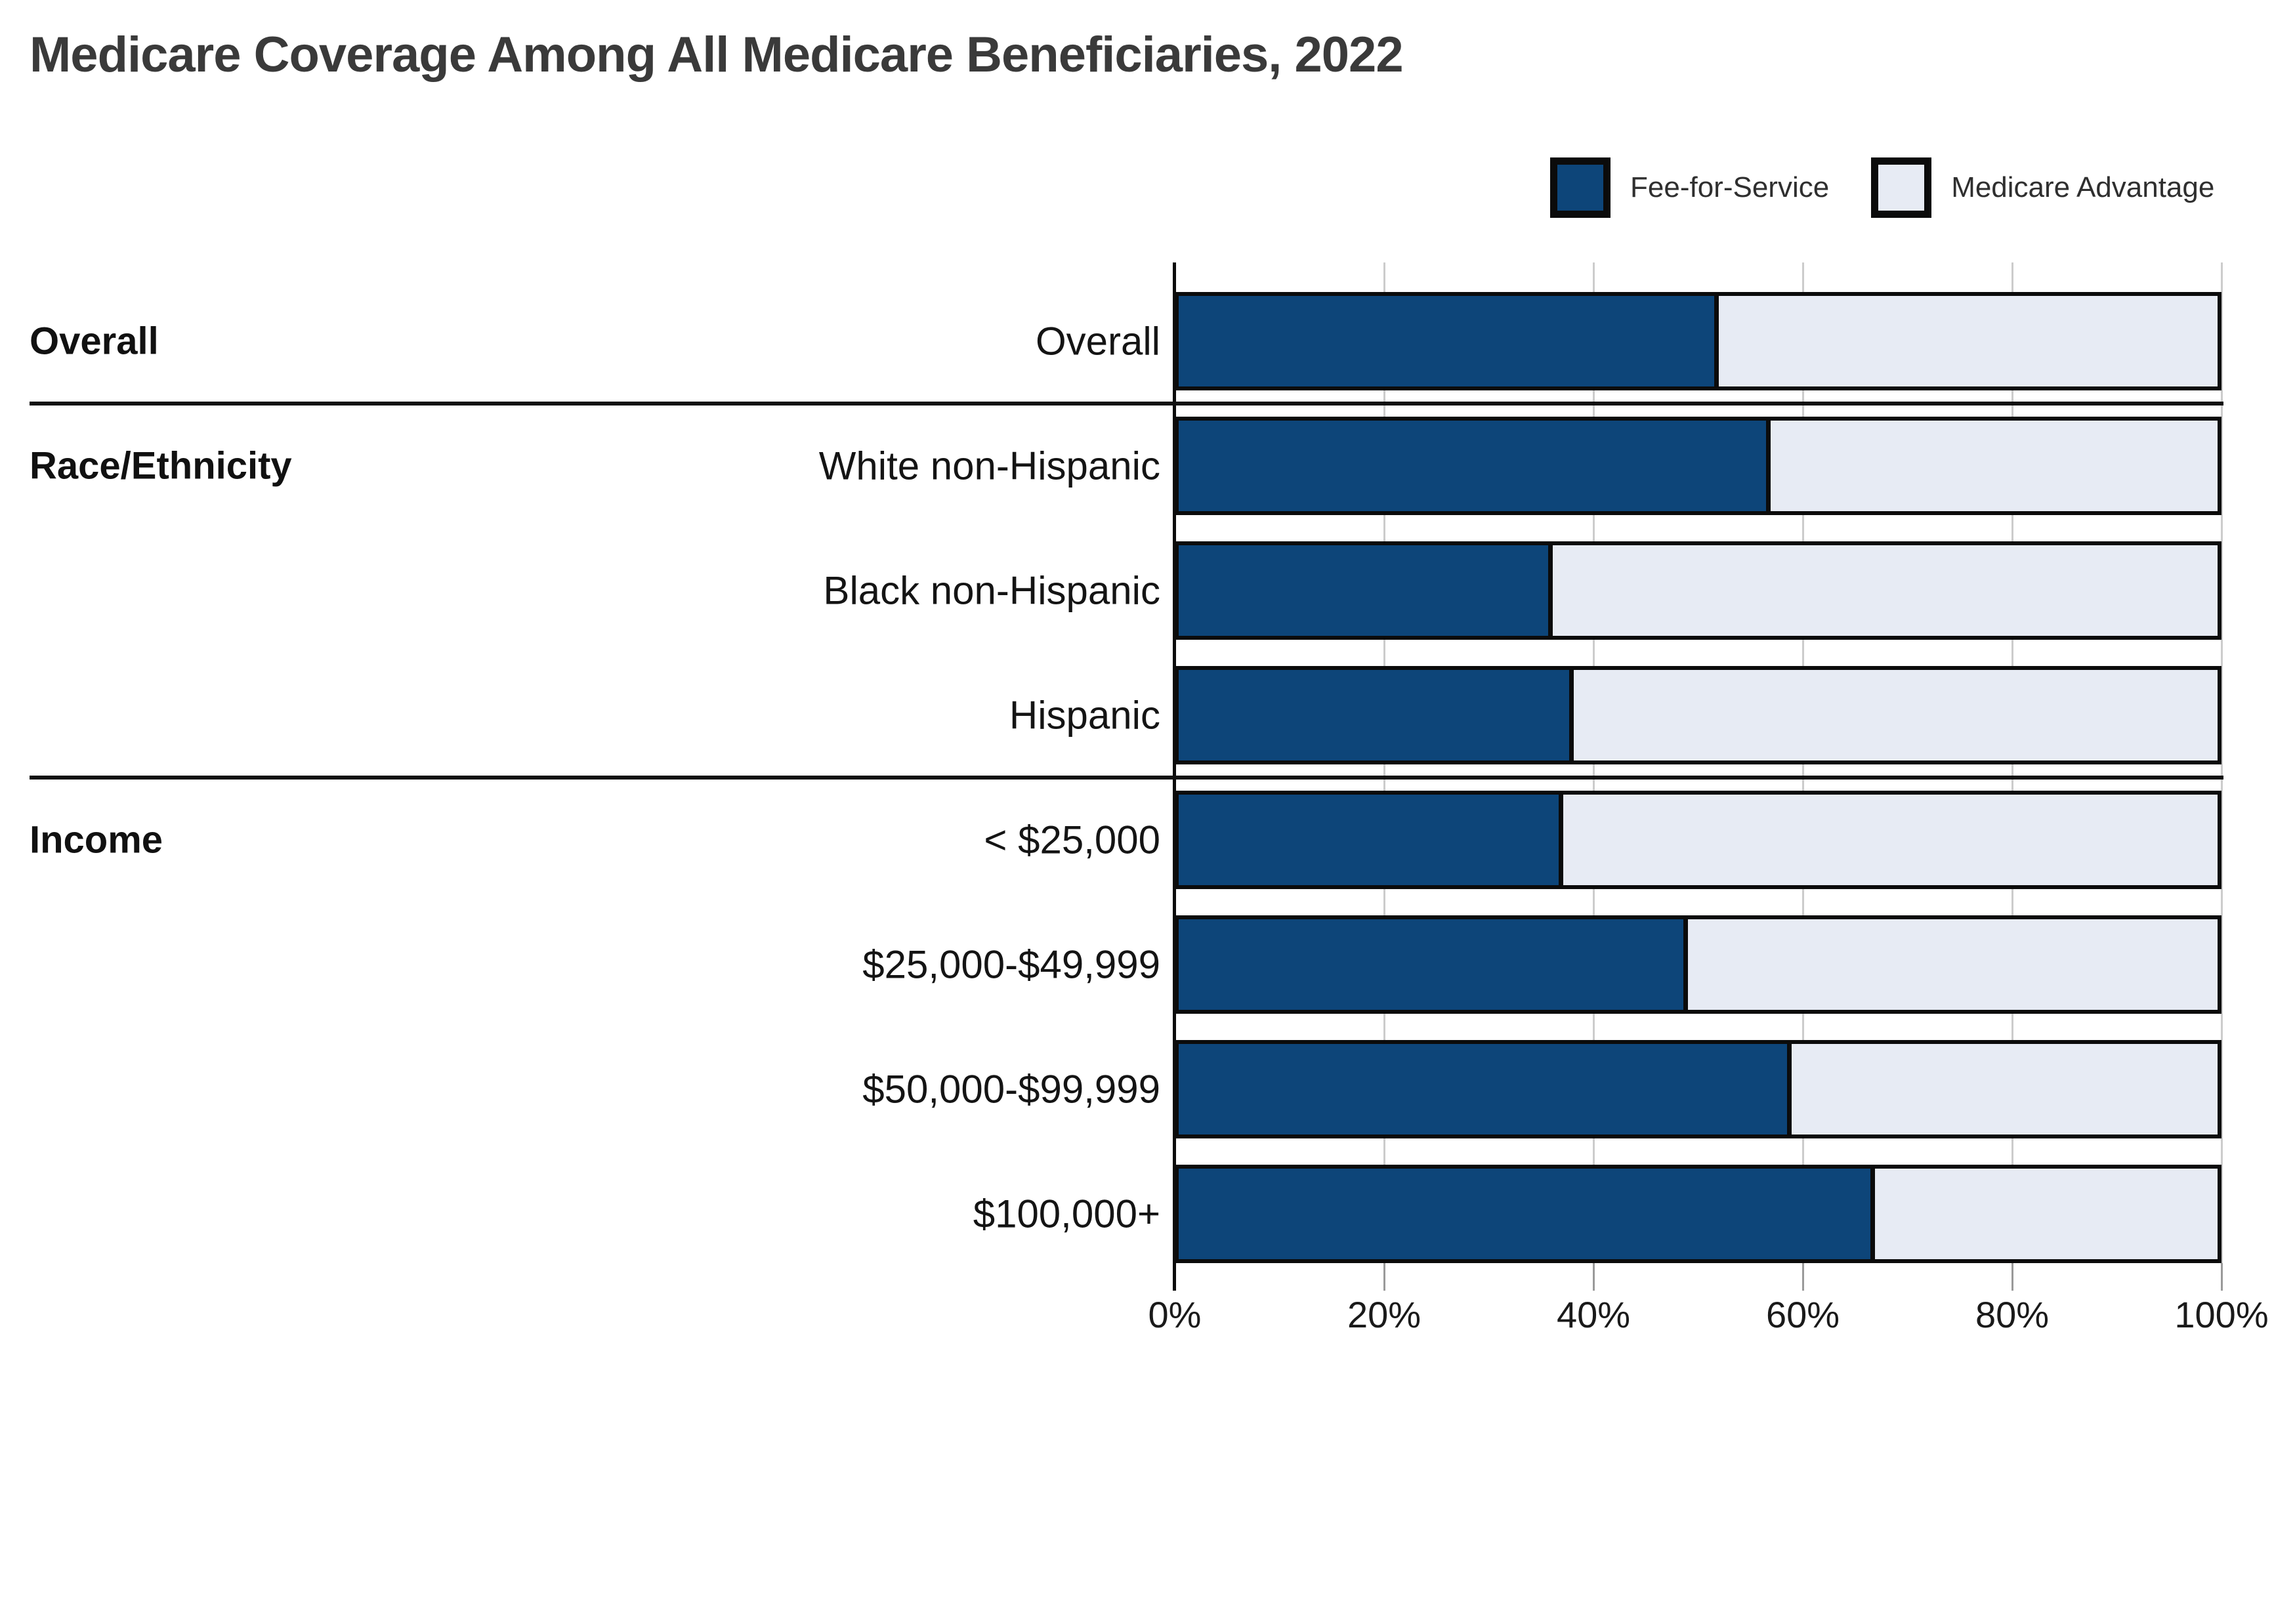 This screenshot has width=2274, height=1624. I want to click on row-label: $100,000+, so click(1066, 1214).